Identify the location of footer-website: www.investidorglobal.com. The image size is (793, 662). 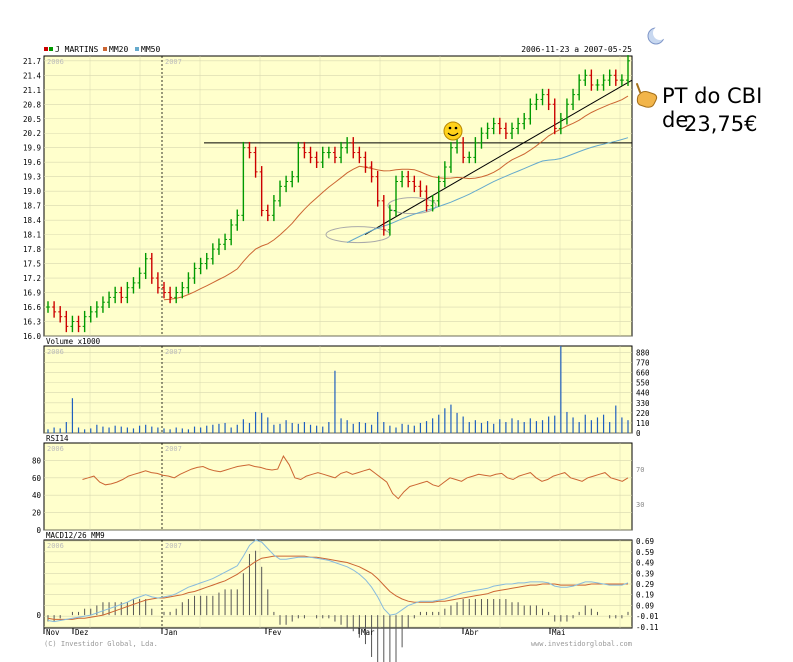
(581, 644).